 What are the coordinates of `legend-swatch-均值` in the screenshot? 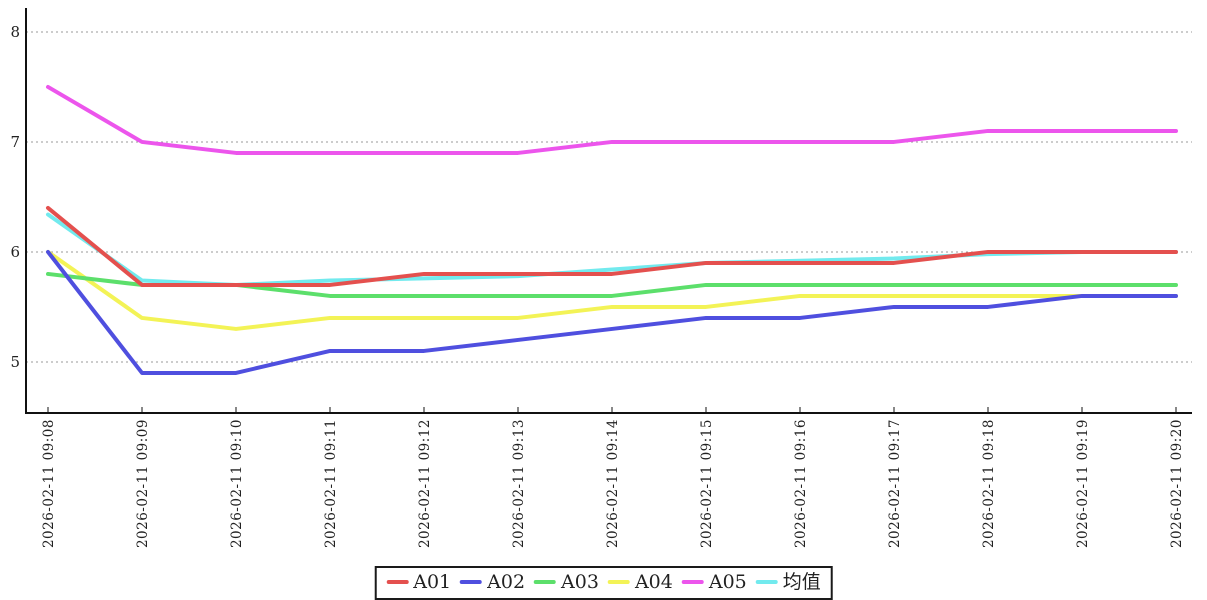 It's located at (766, 582).